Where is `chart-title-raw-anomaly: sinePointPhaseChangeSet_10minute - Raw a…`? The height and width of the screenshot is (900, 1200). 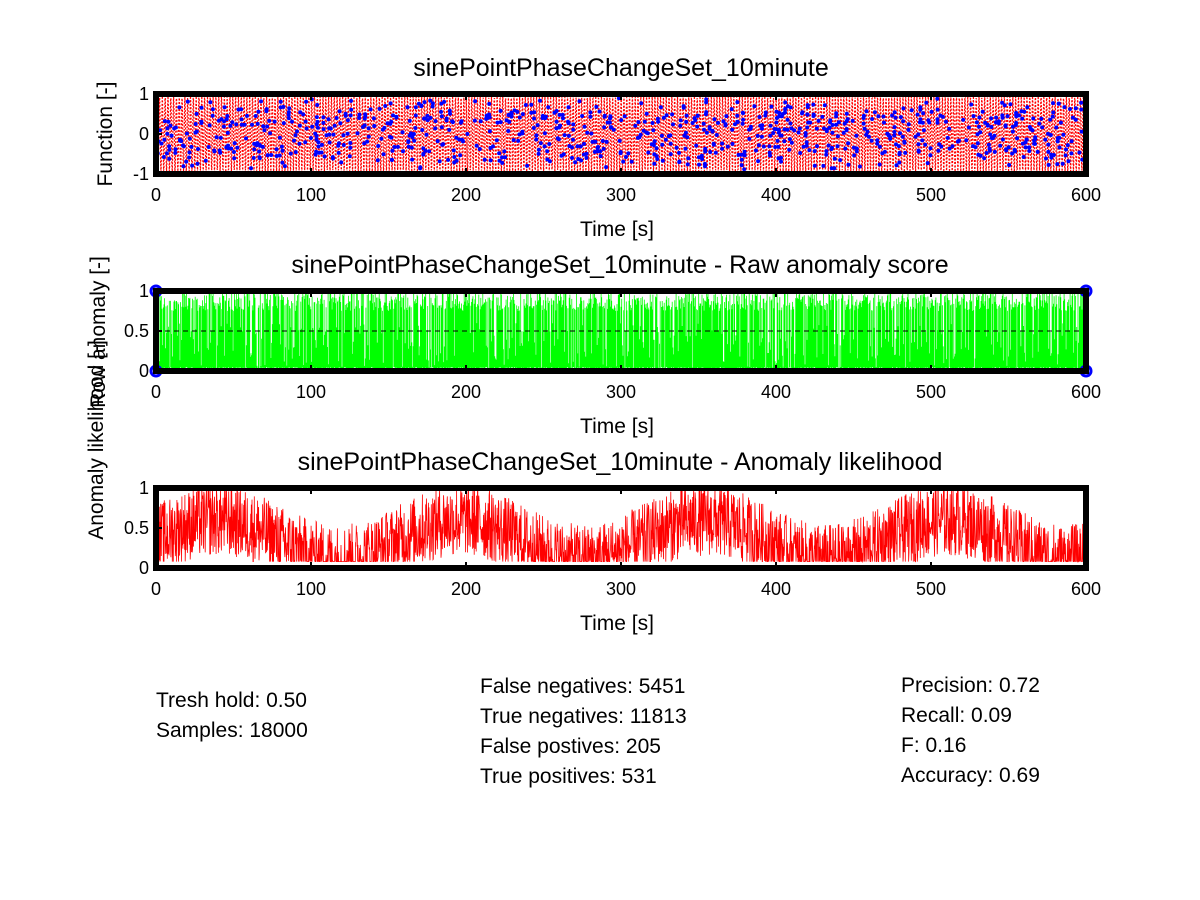 chart-title-raw-anomaly: sinePointPhaseChangeSet_10minute - Raw a… is located at coordinates (619, 265).